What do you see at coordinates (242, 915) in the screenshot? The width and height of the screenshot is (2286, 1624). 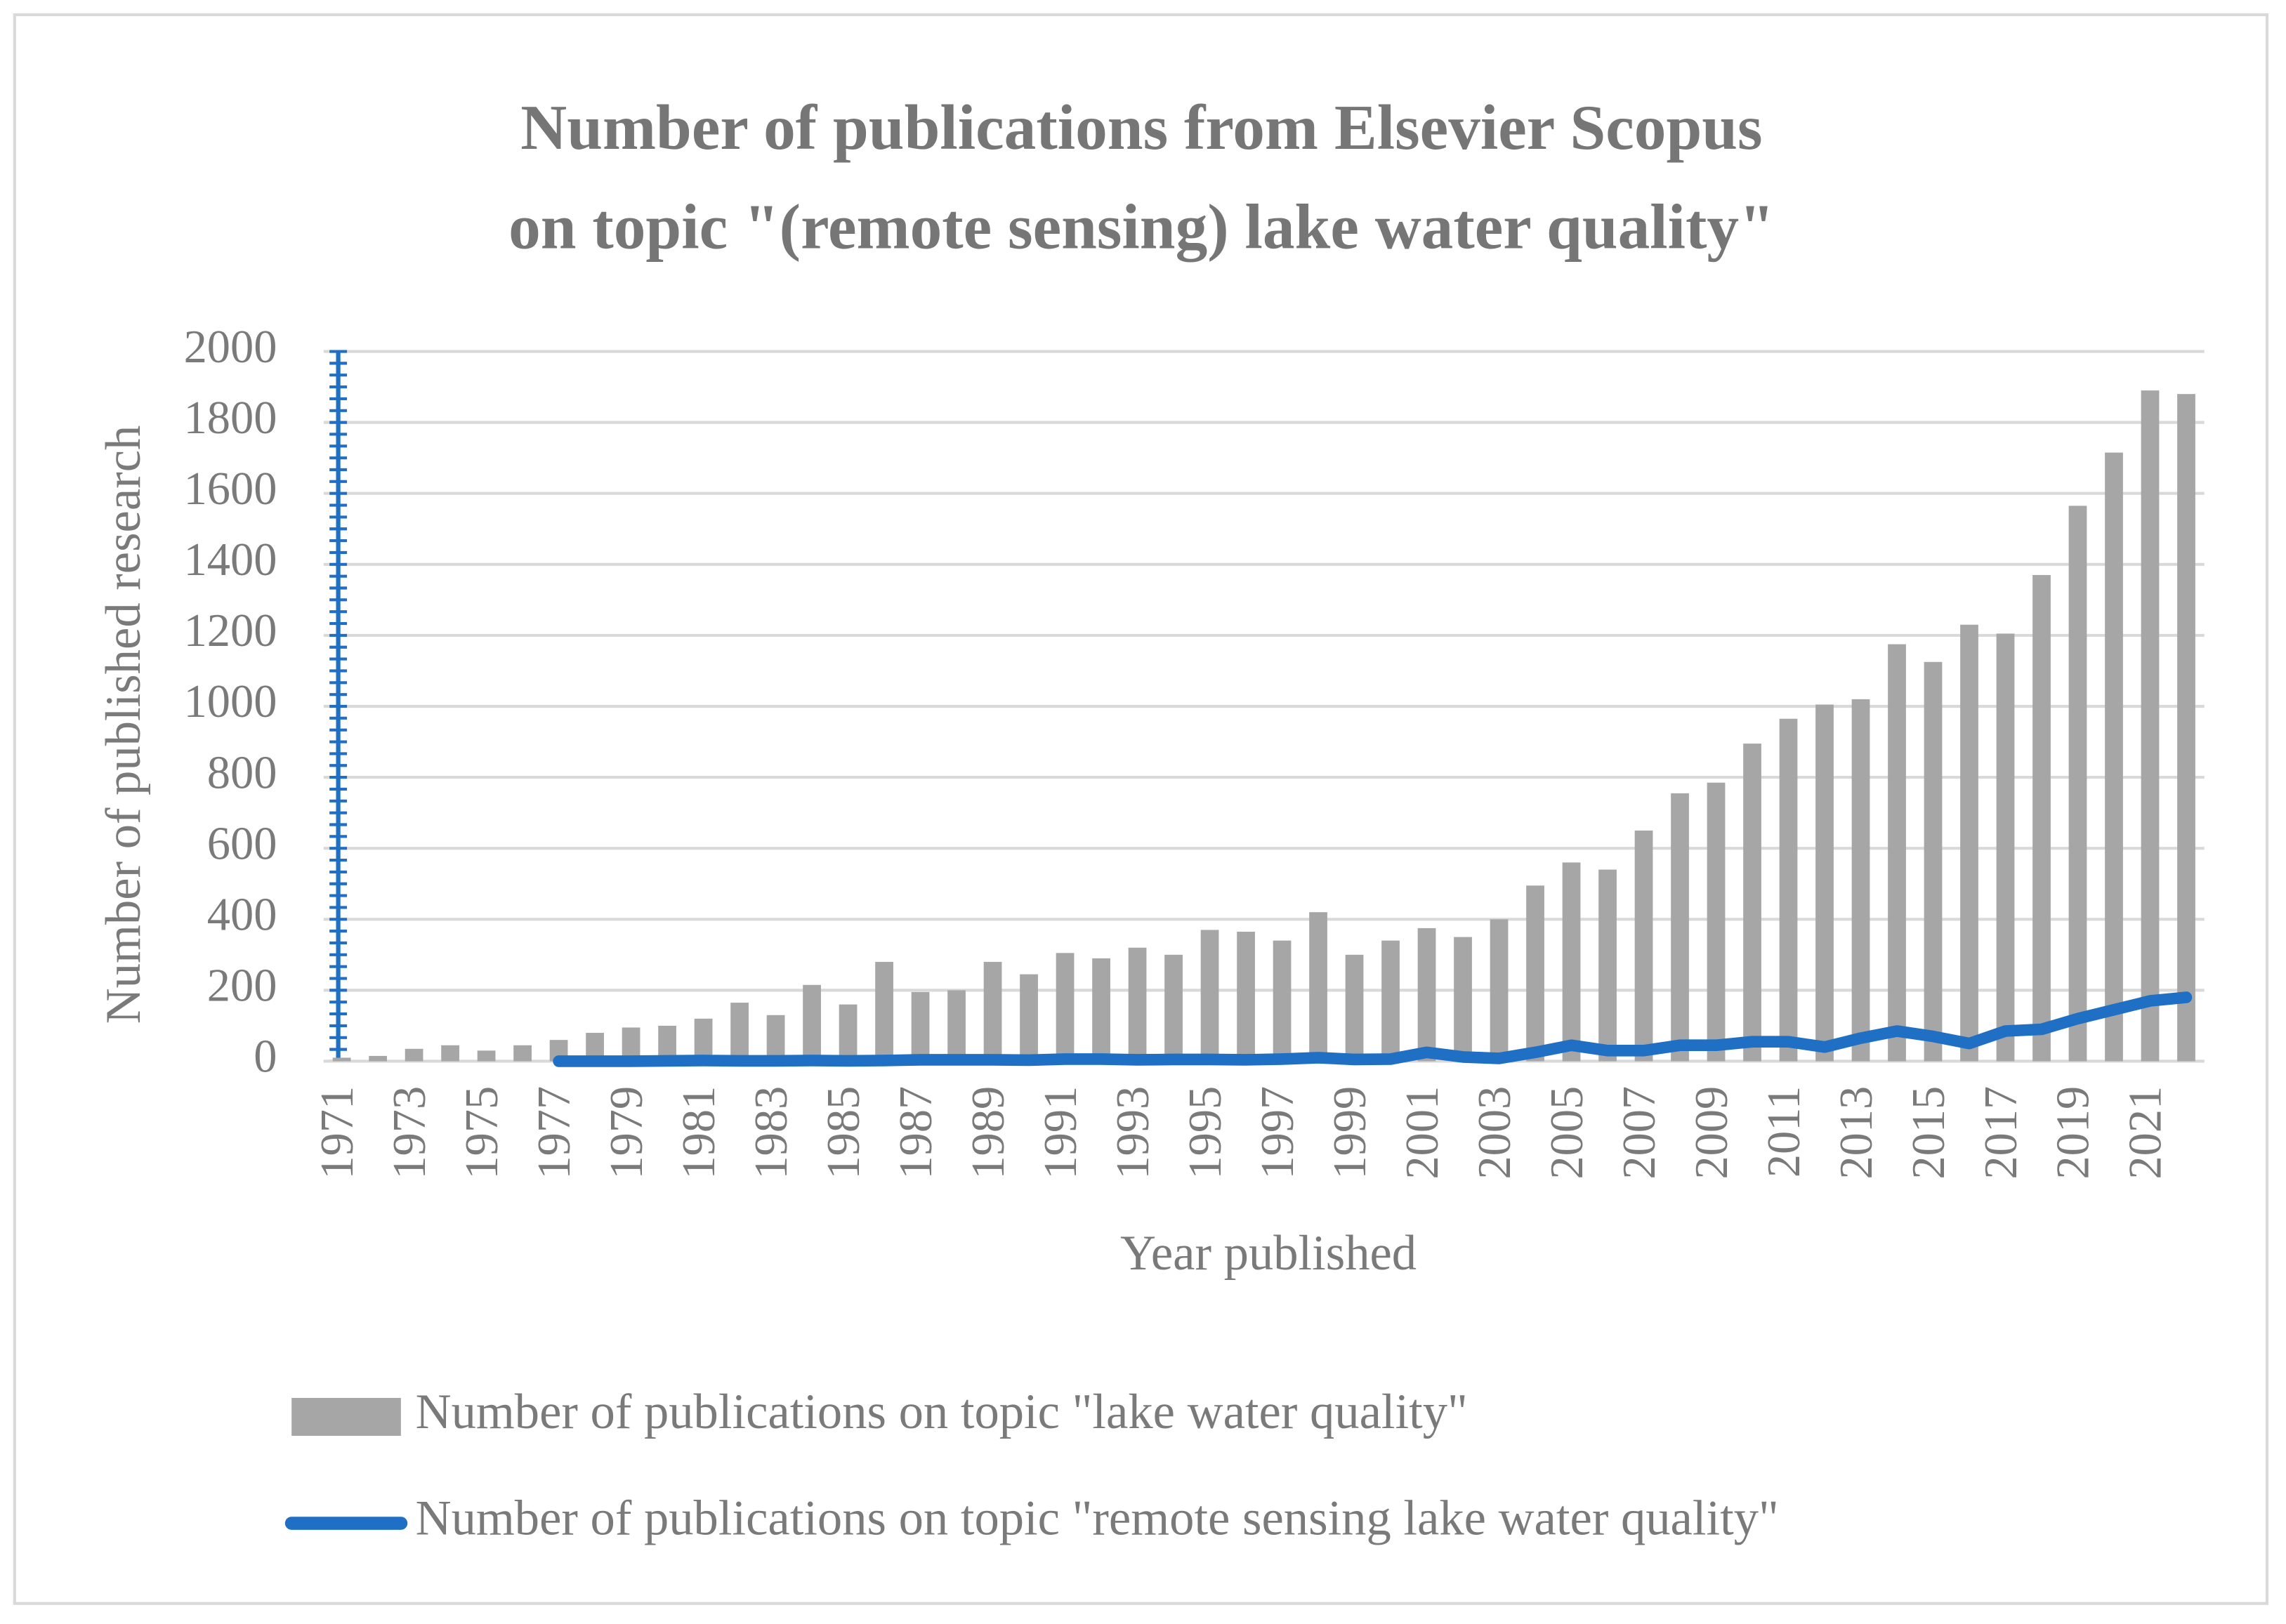 I see `y-tick-label: 400` at bounding box center [242, 915].